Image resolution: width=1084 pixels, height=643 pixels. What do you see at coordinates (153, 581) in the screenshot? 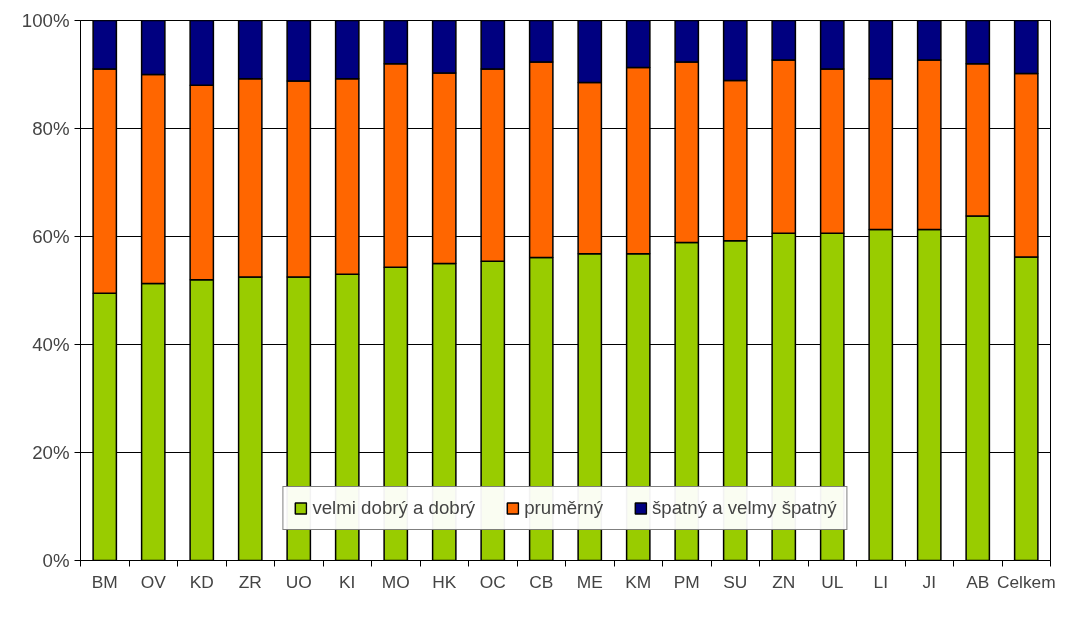
I see `x-tick-label: OV` at bounding box center [153, 581].